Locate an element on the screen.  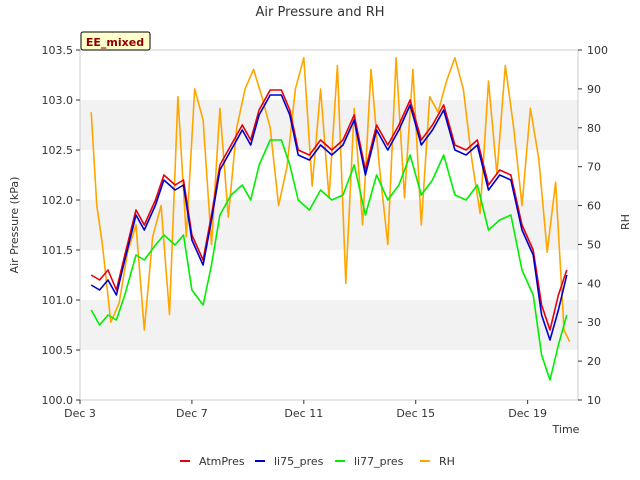
y2-tick-label: 60 is located at coordinates (594, 206).